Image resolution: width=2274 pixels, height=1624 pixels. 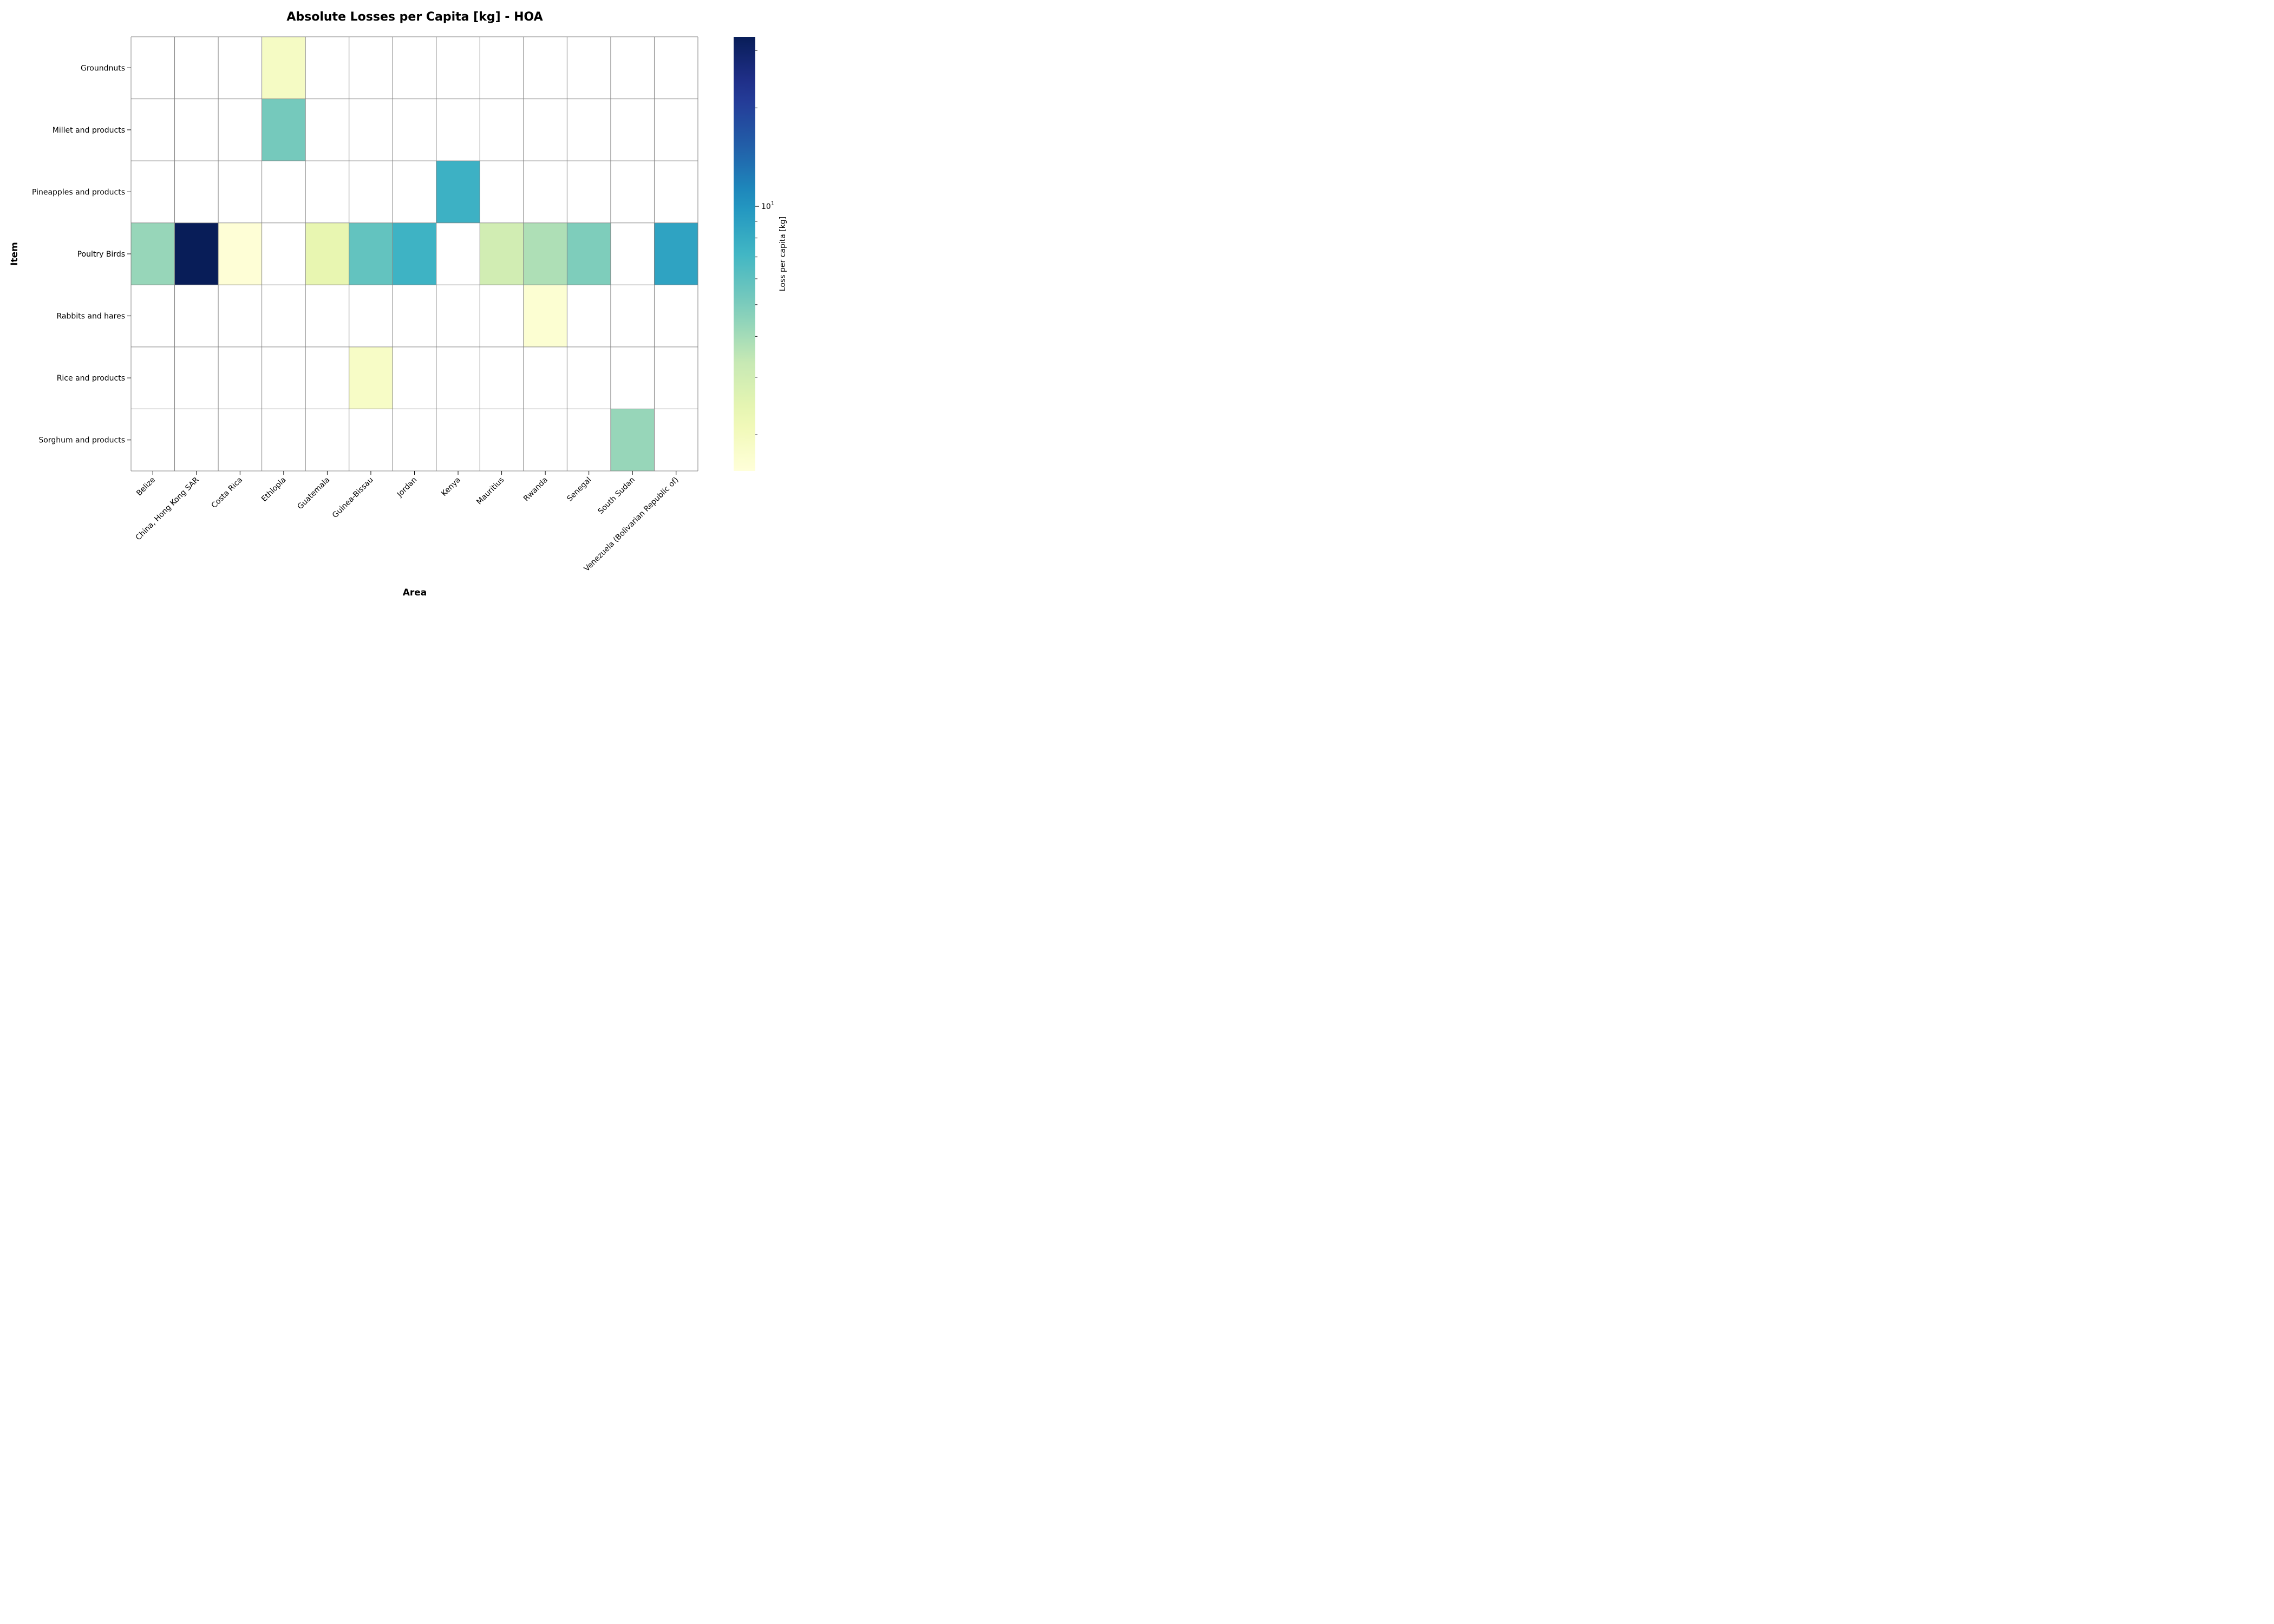 I want to click on y-axis-title: Item, so click(x=15, y=254).